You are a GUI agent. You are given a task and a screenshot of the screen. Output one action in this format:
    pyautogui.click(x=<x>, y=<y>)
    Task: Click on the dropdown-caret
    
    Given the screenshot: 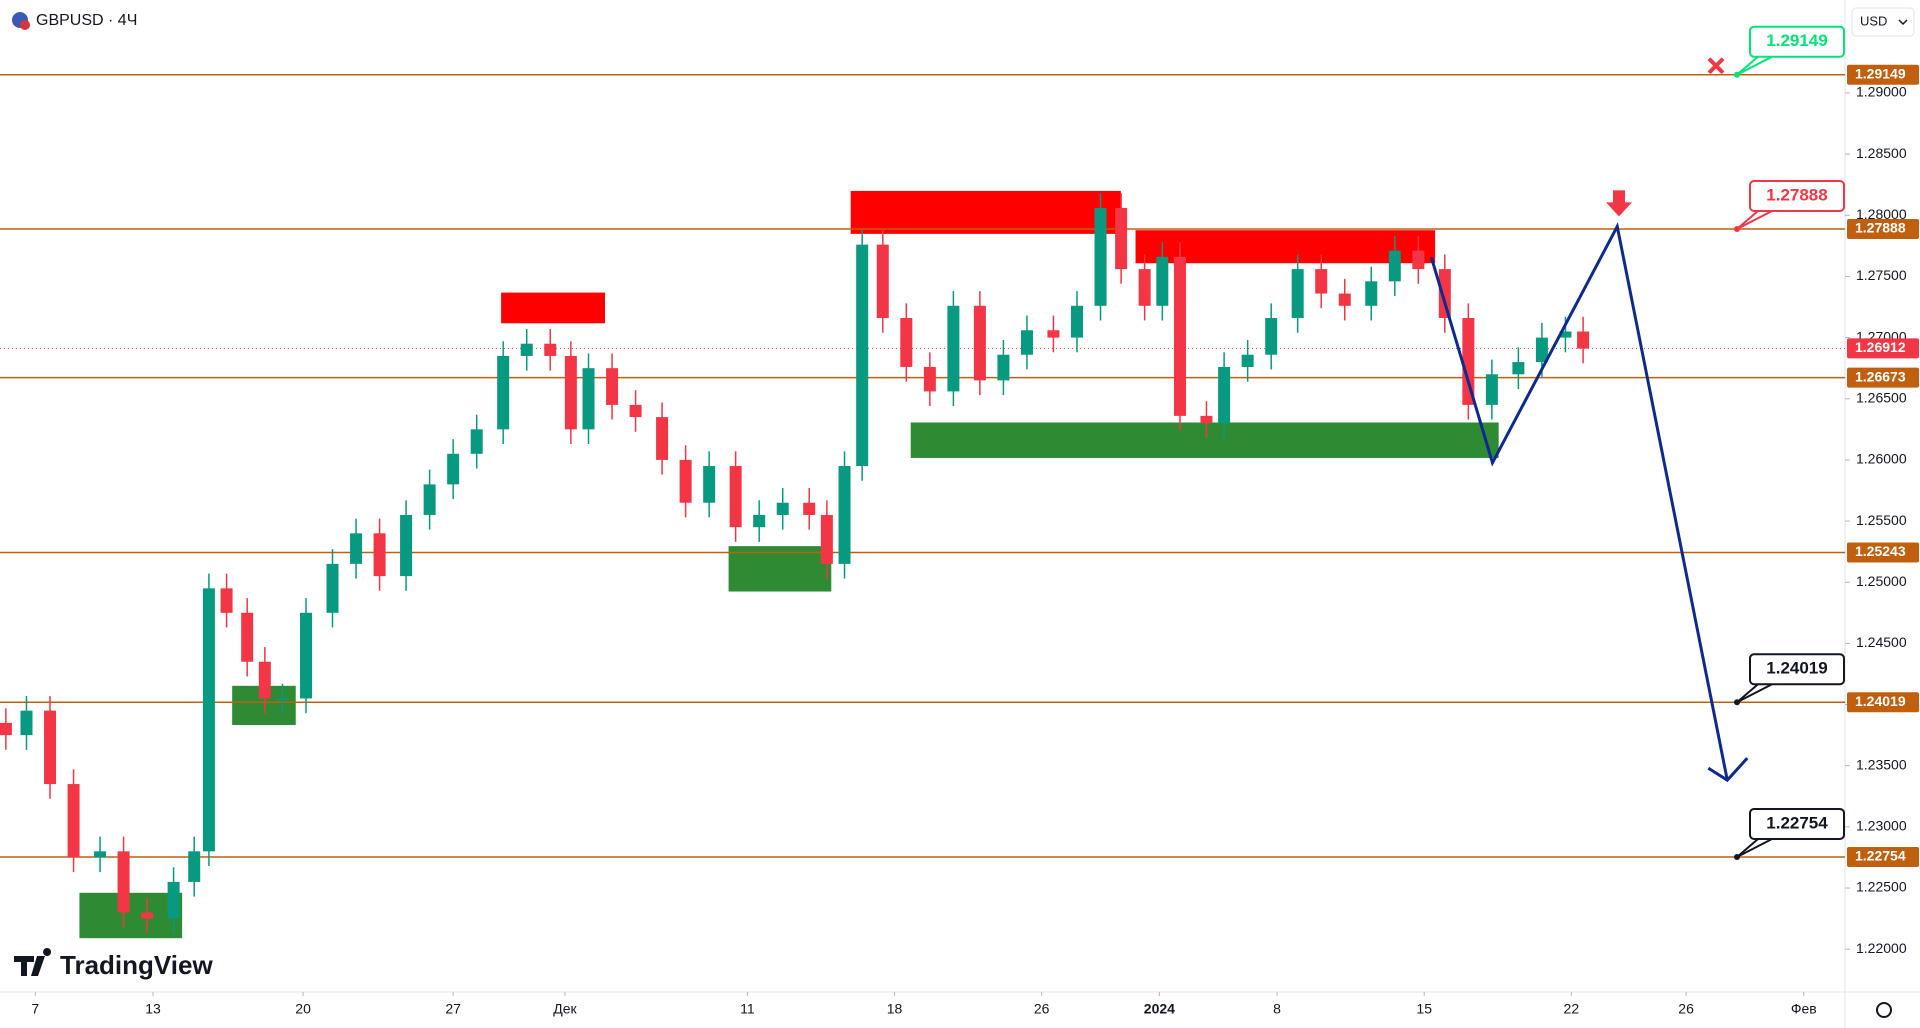 What is the action you would take?
    pyautogui.click(x=1903, y=22)
    